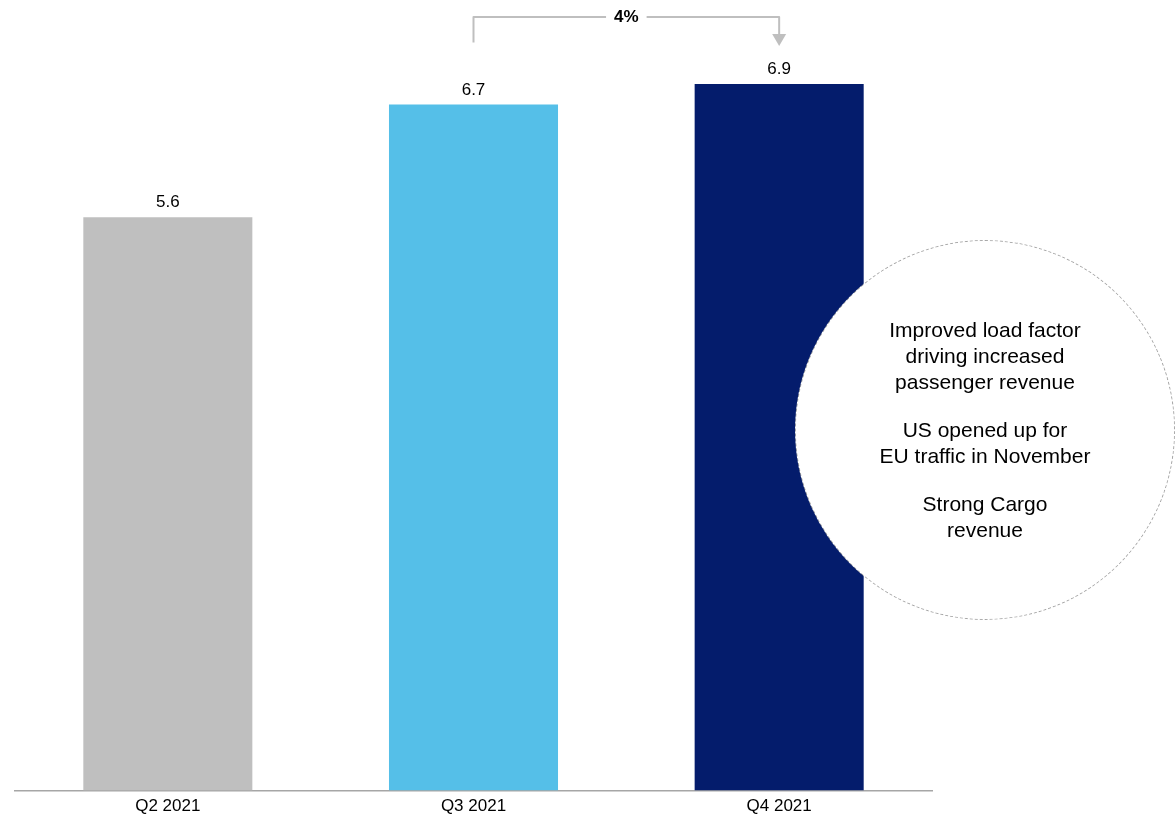 Image resolution: width=1176 pixels, height=823 pixels. What do you see at coordinates (168, 806) in the screenshot?
I see `x-tick-label: Q2 2021` at bounding box center [168, 806].